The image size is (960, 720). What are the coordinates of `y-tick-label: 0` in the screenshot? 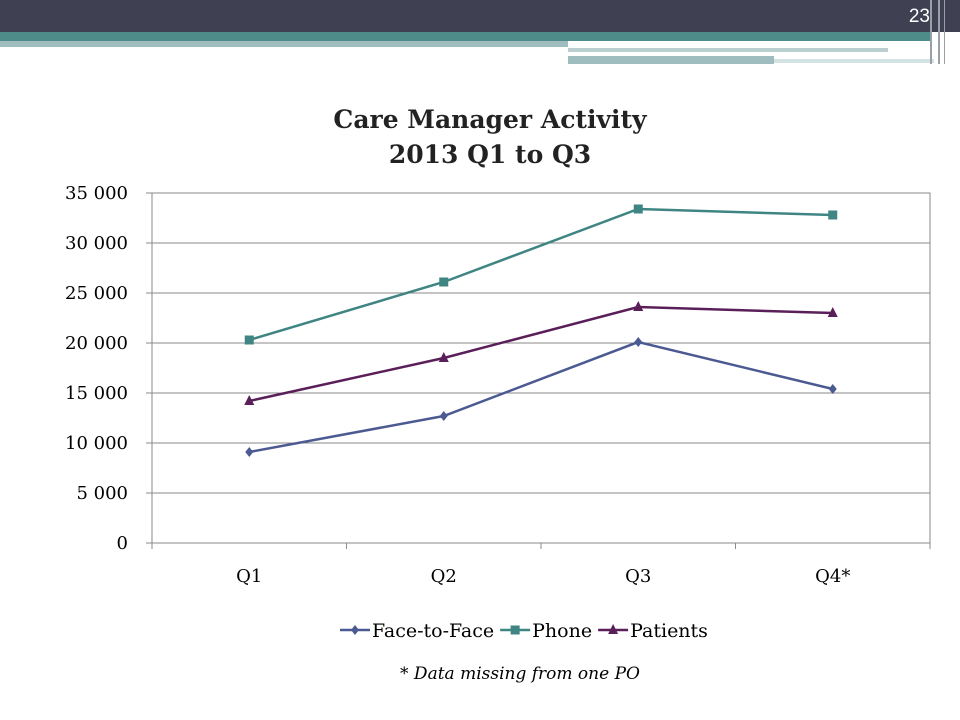 It's located at (122, 543).